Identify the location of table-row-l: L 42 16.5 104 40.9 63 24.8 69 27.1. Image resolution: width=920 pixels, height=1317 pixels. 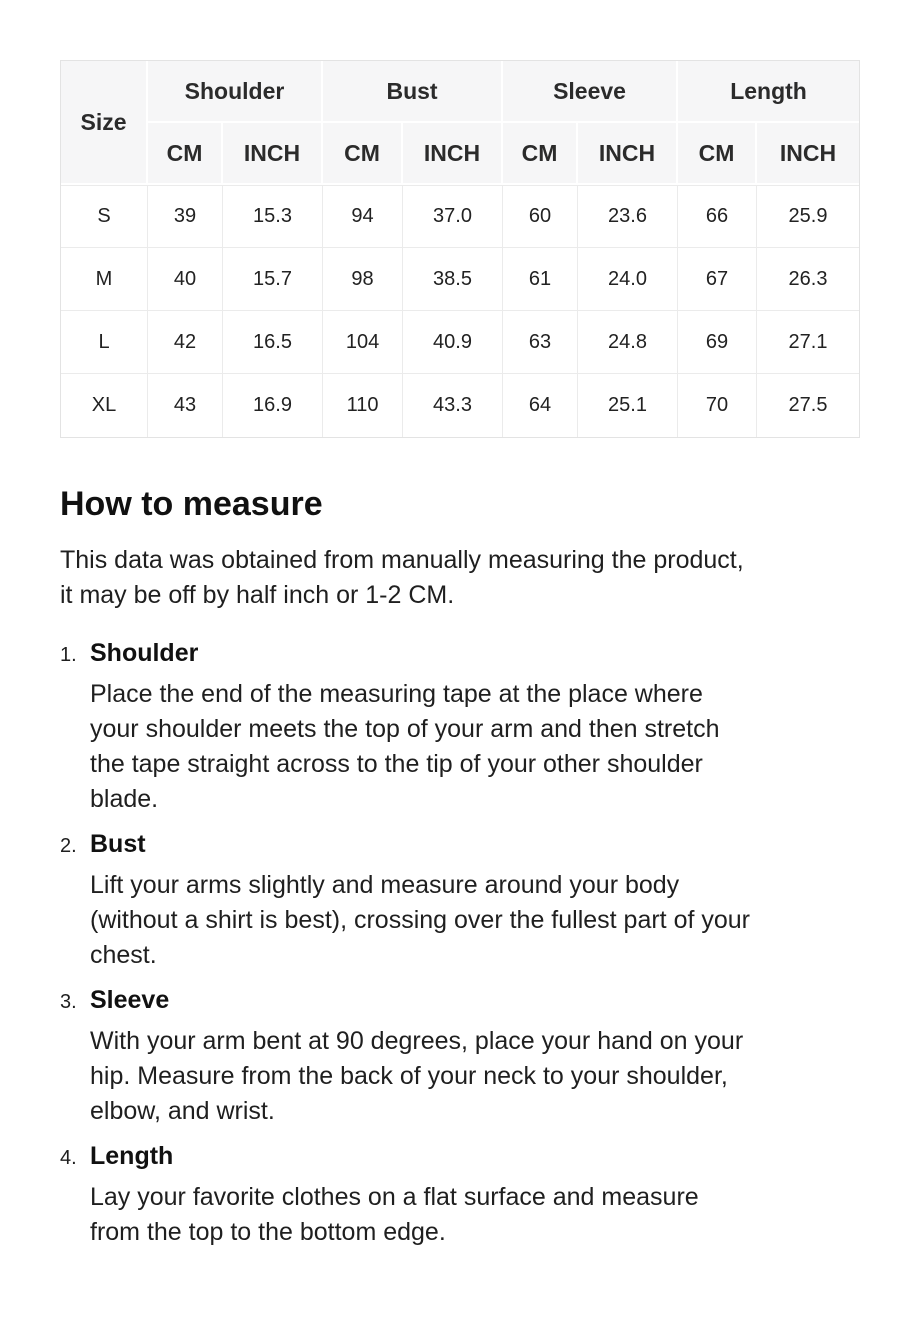
(460, 342).